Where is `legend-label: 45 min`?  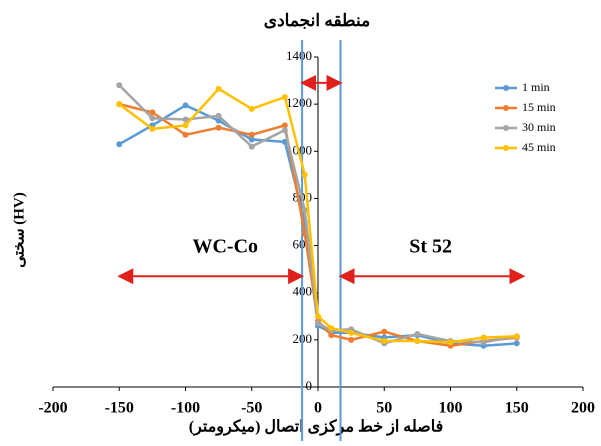 legend-label: 45 min is located at coordinates (539, 147).